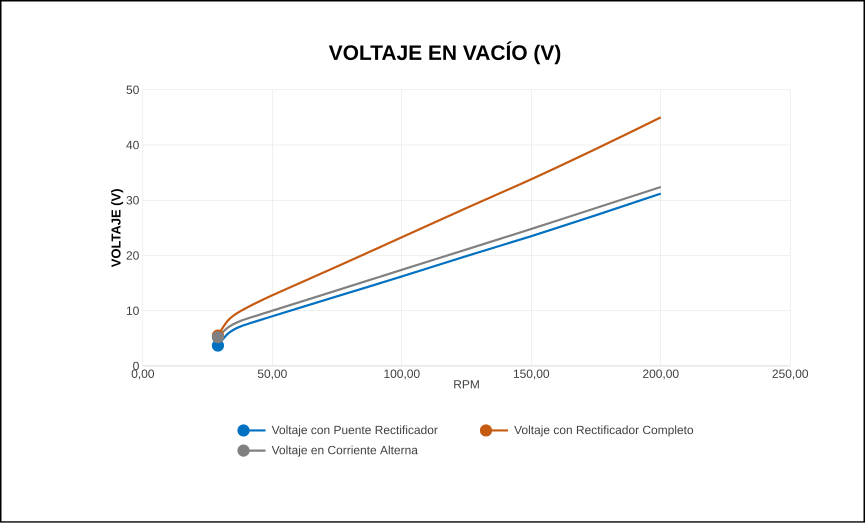 This screenshot has height=523, width=865. Describe the element at coordinates (355, 431) in the screenshot. I see `legend-label: Voltaje con Puente Rectificador` at that location.